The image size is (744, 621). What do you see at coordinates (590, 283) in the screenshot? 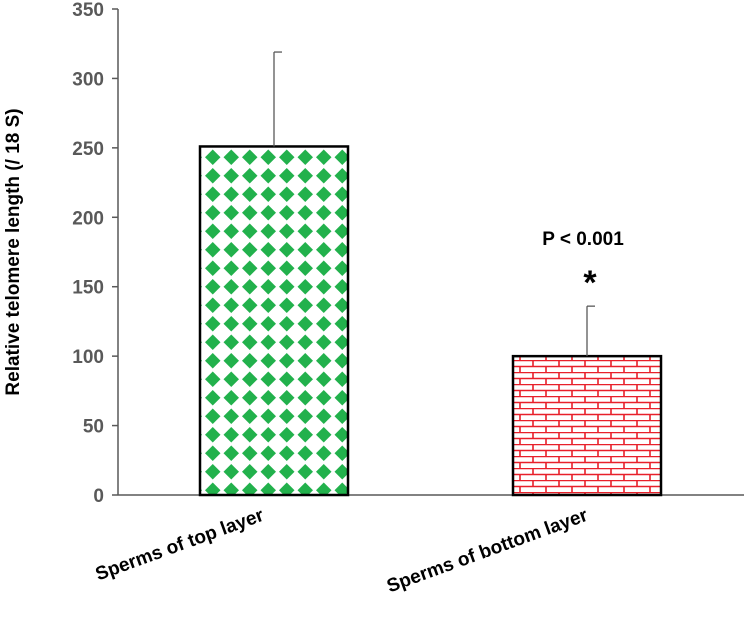
I see `significance-asterisk: *` at bounding box center [590, 283].